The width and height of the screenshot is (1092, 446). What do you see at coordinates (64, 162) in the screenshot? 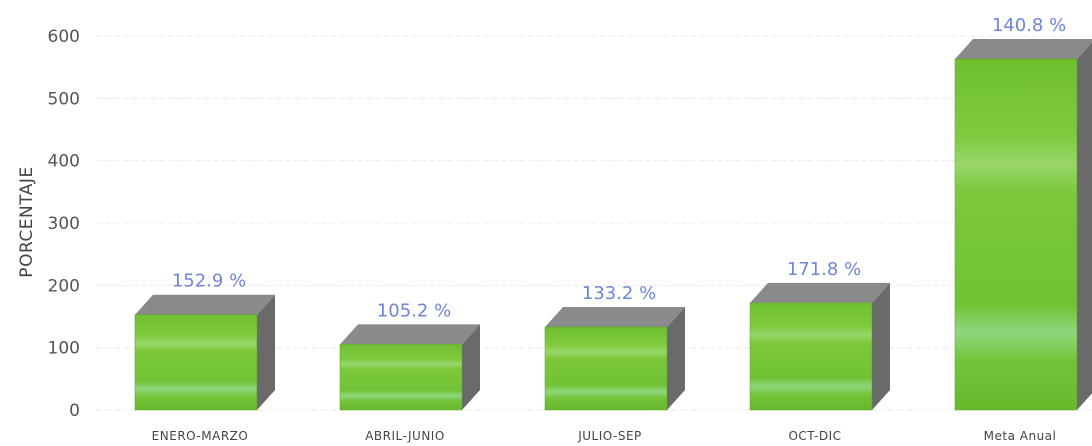
I see `y-tick-label: 400` at bounding box center [64, 162].